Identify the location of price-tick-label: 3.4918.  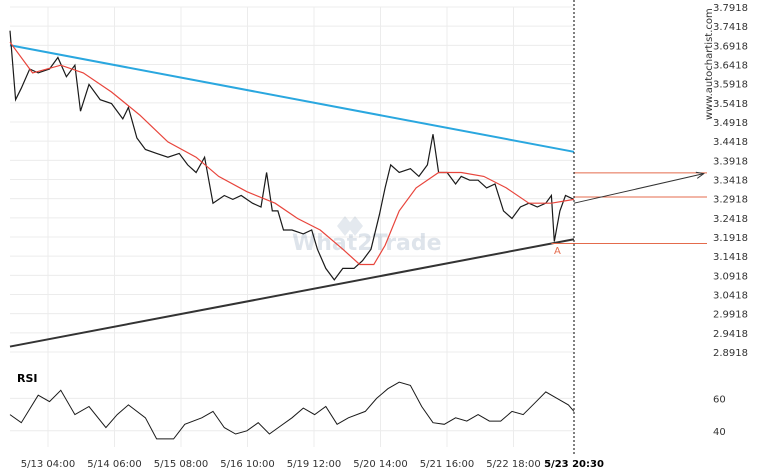
(730, 123).